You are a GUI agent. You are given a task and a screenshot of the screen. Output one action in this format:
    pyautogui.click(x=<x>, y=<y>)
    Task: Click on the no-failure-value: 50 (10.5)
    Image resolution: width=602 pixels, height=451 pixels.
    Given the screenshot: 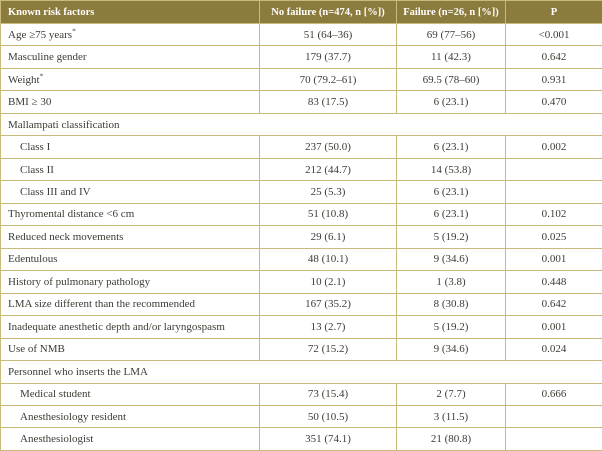 What is the action you would take?
    pyautogui.click(x=328, y=416)
    